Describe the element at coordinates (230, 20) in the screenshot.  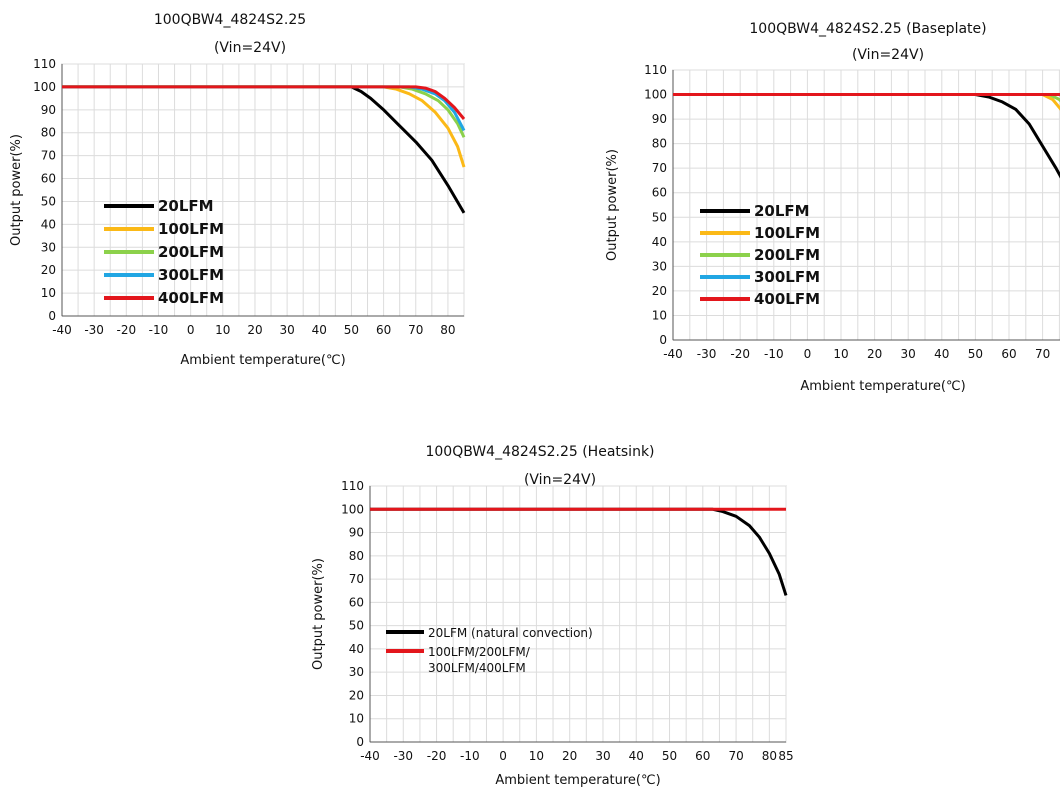
I see `chart-title: 100QBW4_4824S2.25` at that location.